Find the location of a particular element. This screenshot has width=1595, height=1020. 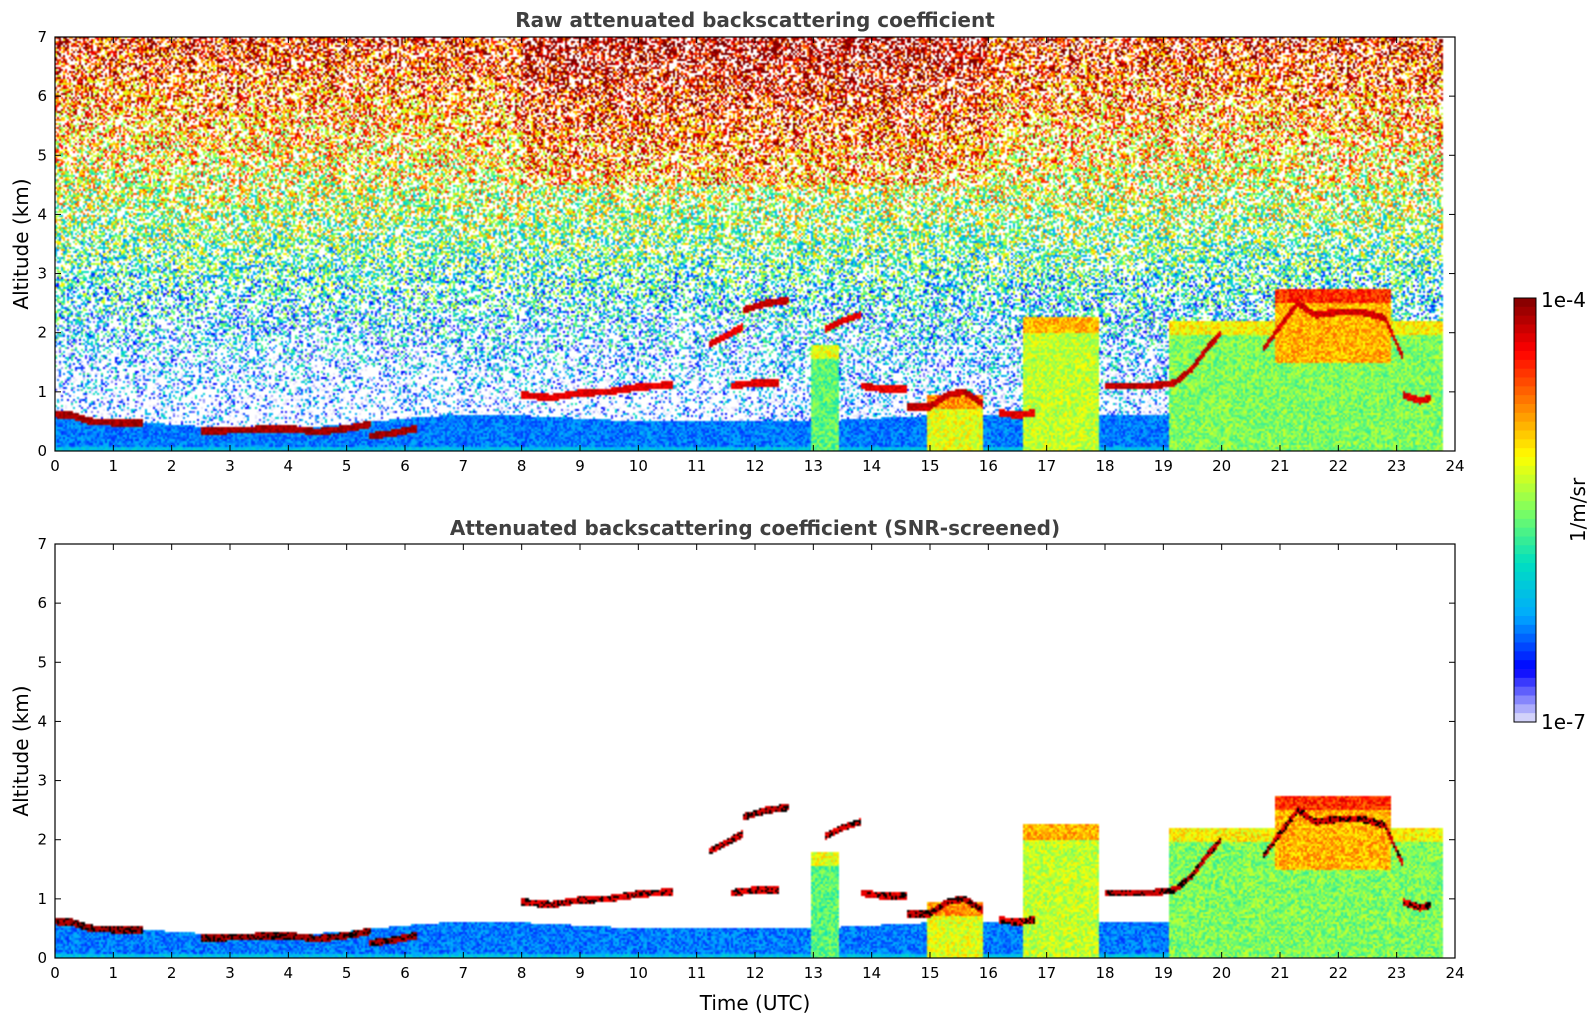

x-tick-label: 0 is located at coordinates (55, 466).